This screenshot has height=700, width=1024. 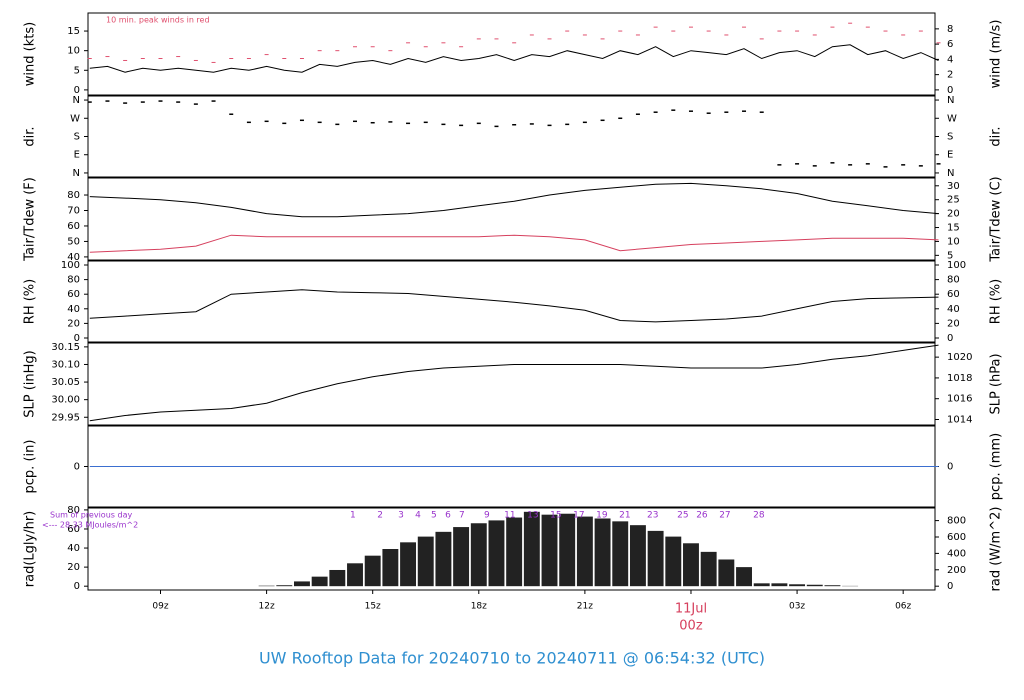 What do you see at coordinates (996, 54) in the screenshot?
I see `y2-axis-label: wind (m/s)` at bounding box center [996, 54].